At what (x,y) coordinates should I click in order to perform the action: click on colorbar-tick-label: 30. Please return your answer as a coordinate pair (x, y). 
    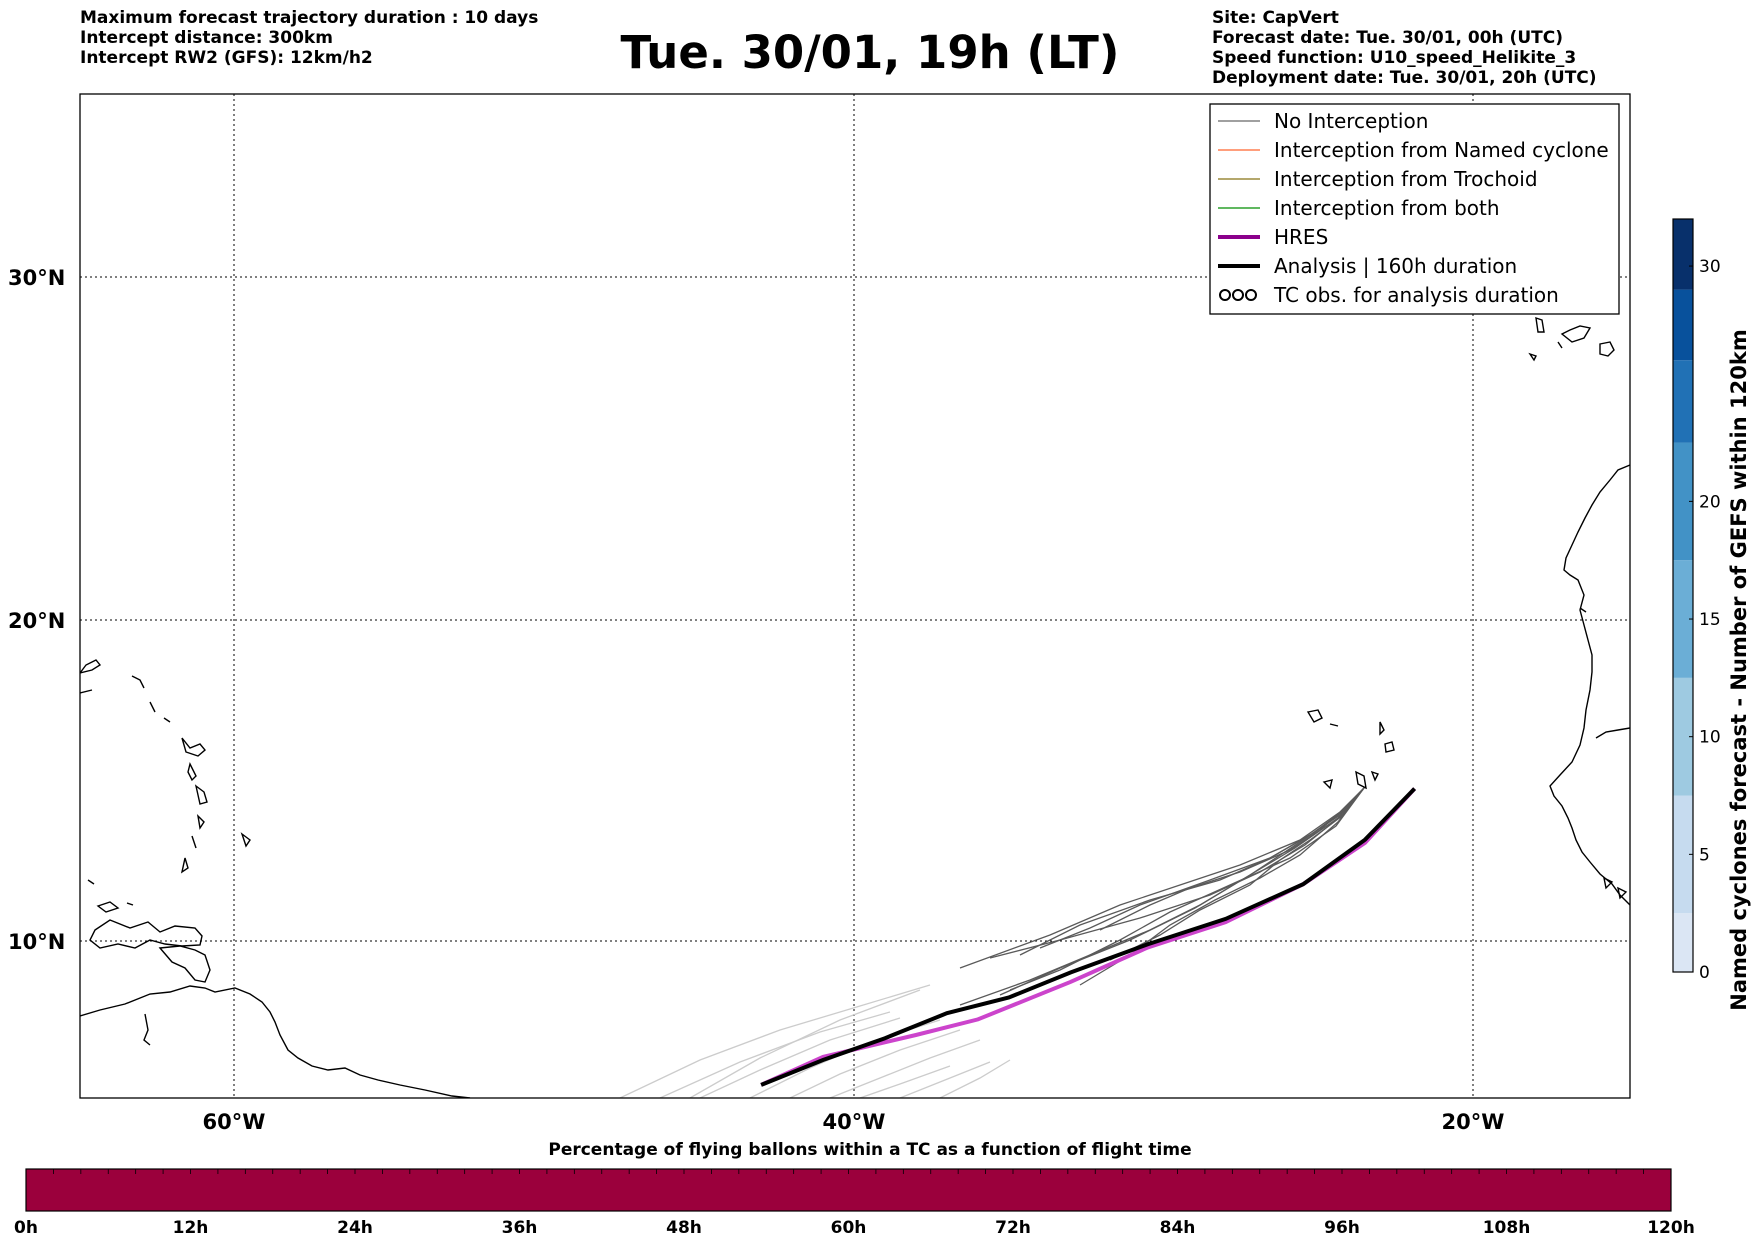
    Looking at the image, I should click on (1710, 267).